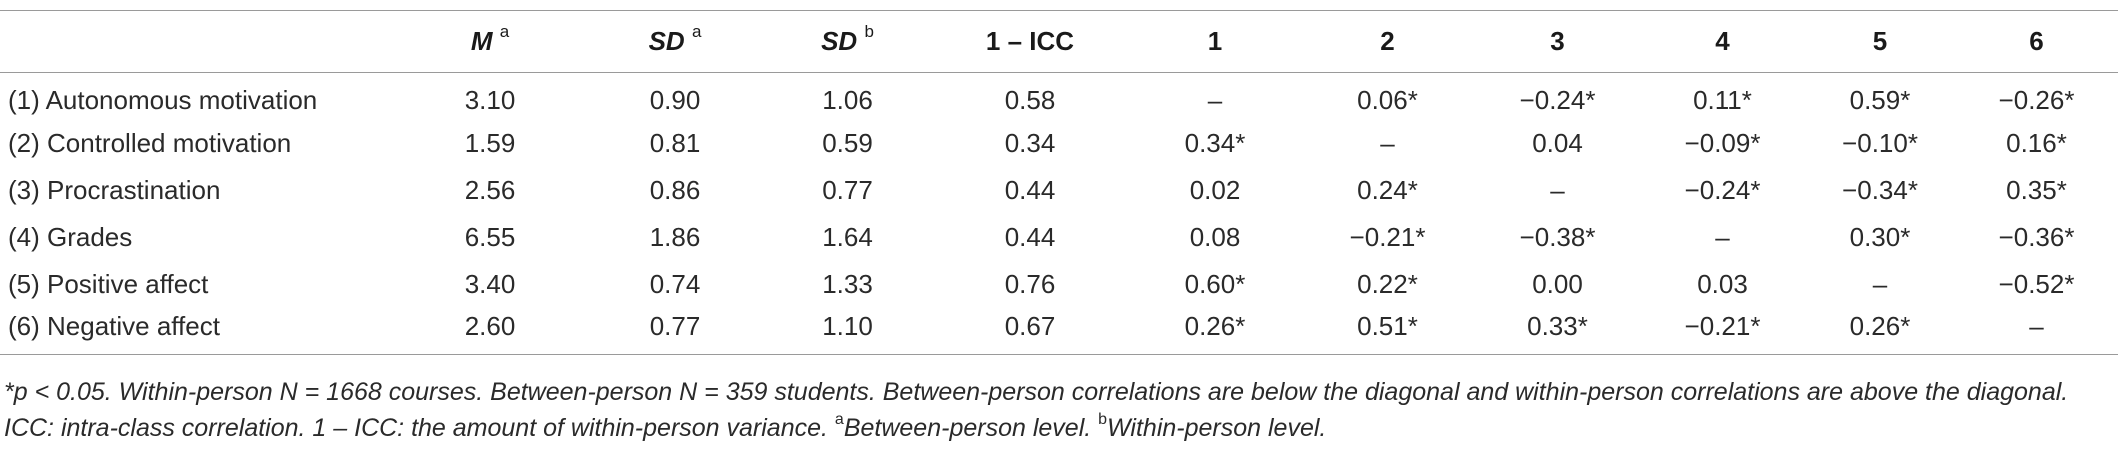 The height and width of the screenshot is (470, 2118). Describe the element at coordinates (1215, 283) in the screenshot. I see `table-cell: 0.60*` at that location.